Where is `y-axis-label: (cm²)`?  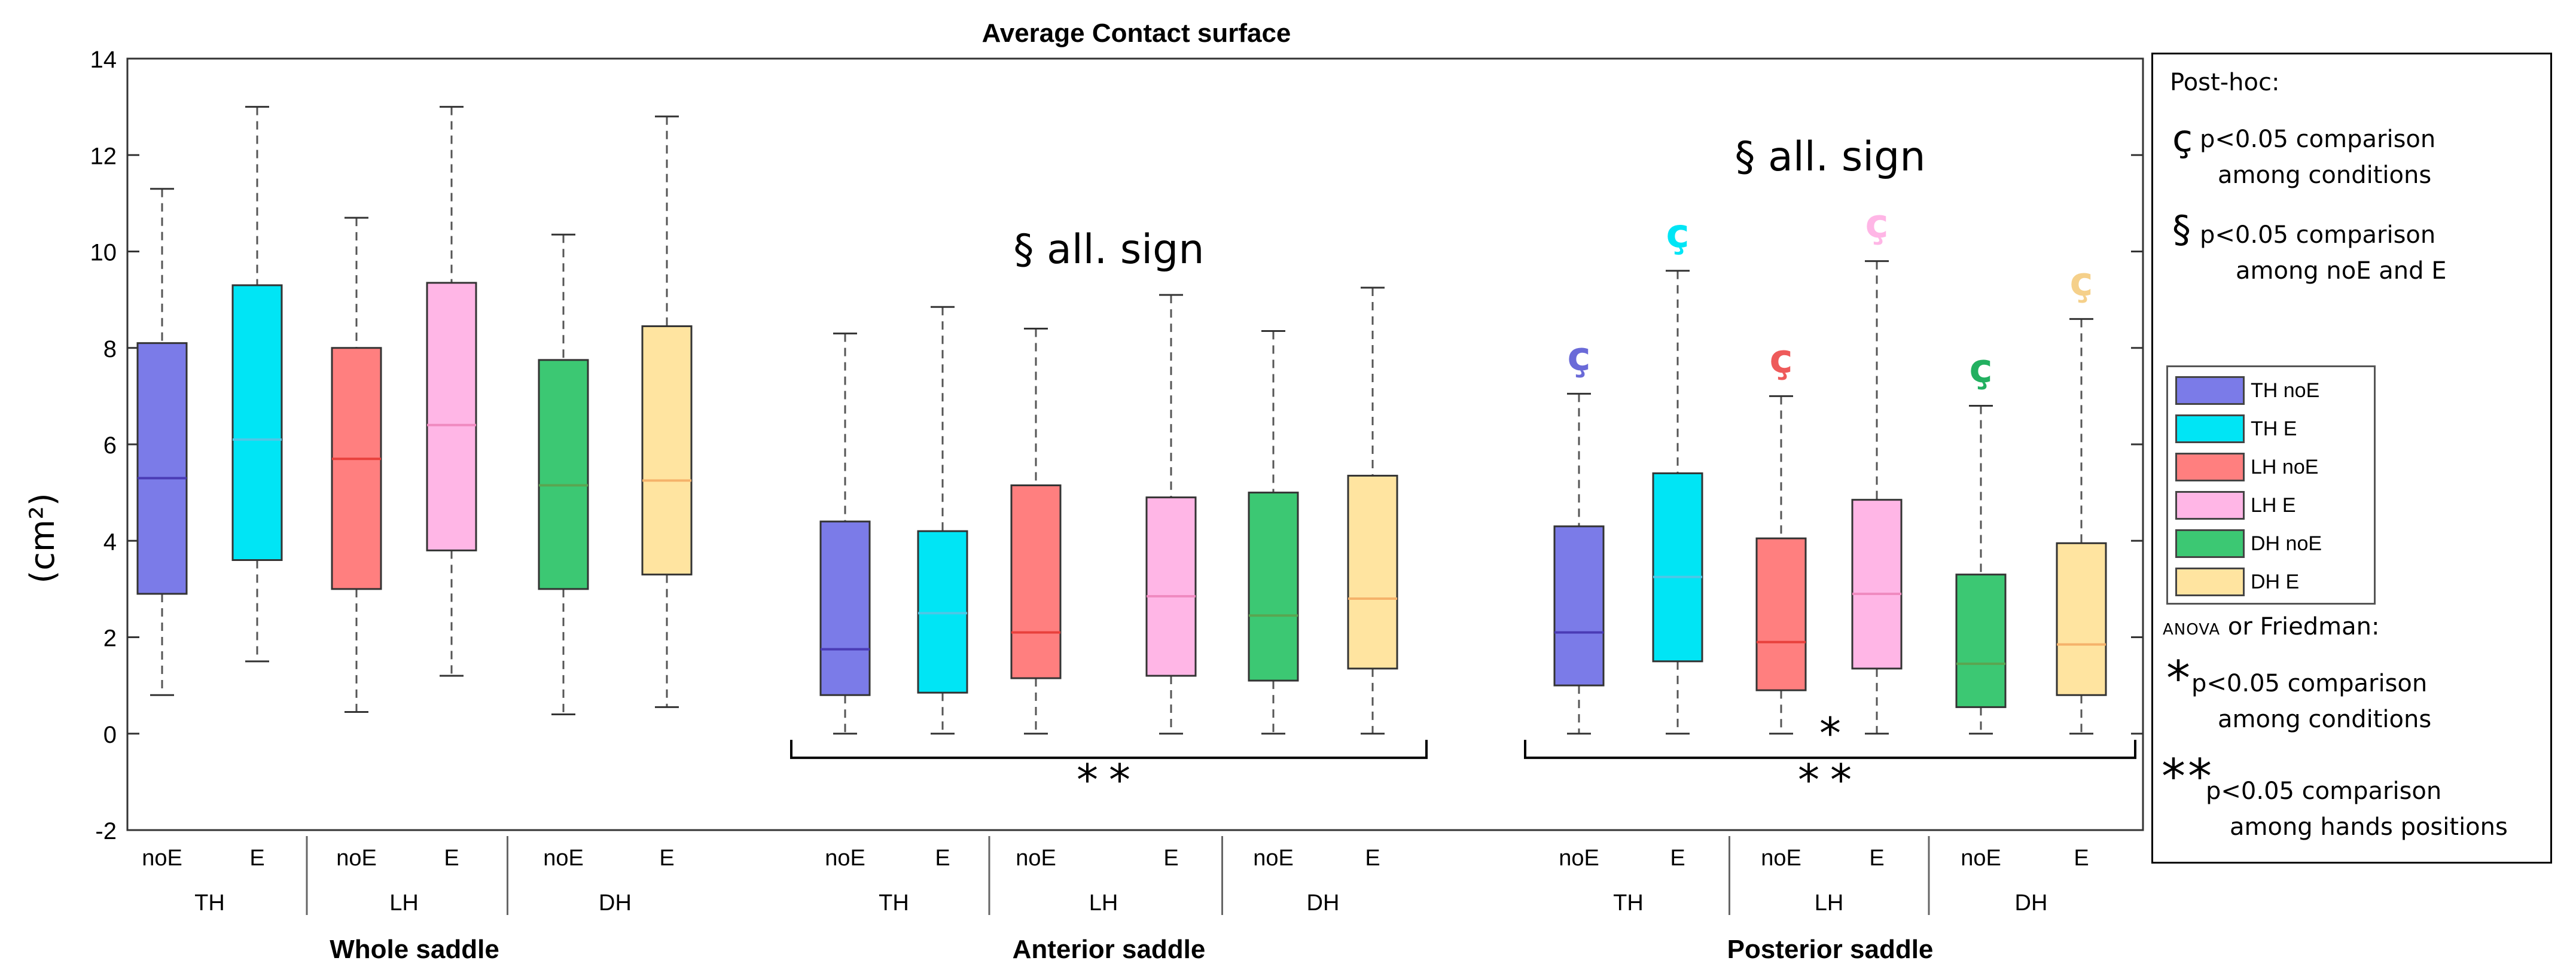 y-axis-label: (cm²) is located at coordinates (43, 538).